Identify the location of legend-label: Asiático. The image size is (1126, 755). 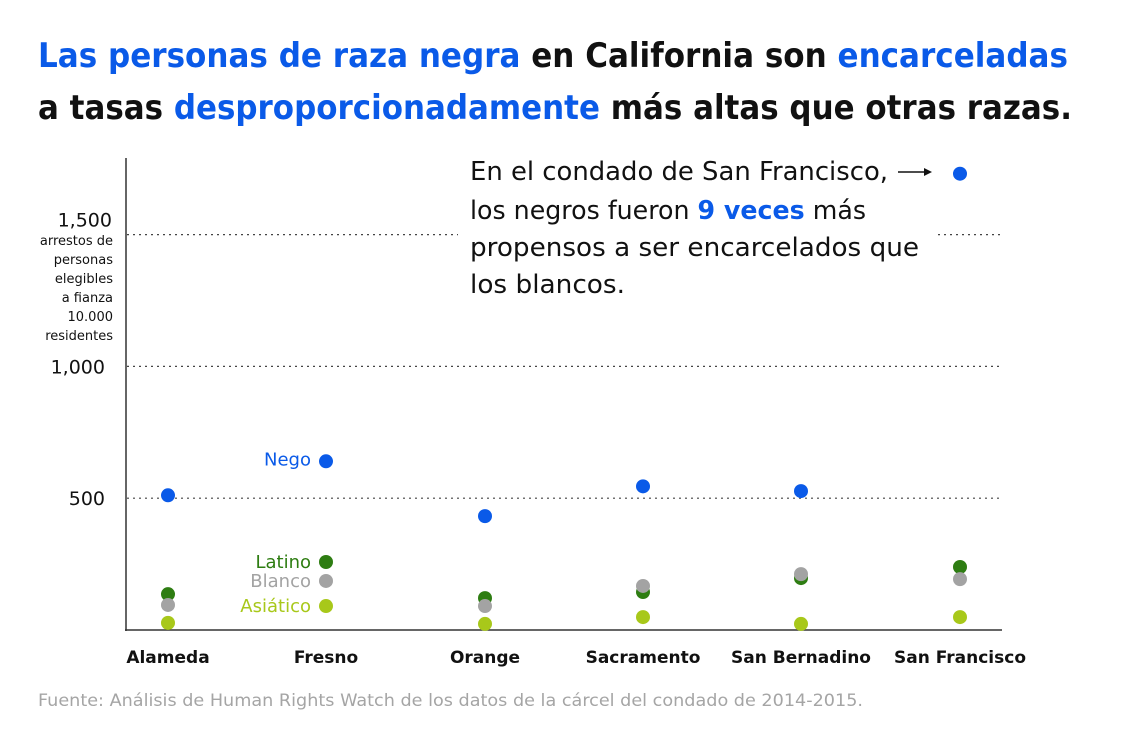
(275, 606).